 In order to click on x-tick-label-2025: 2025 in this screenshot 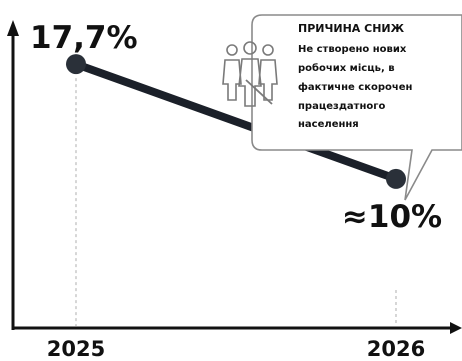, I will do `click(76, 349)`.